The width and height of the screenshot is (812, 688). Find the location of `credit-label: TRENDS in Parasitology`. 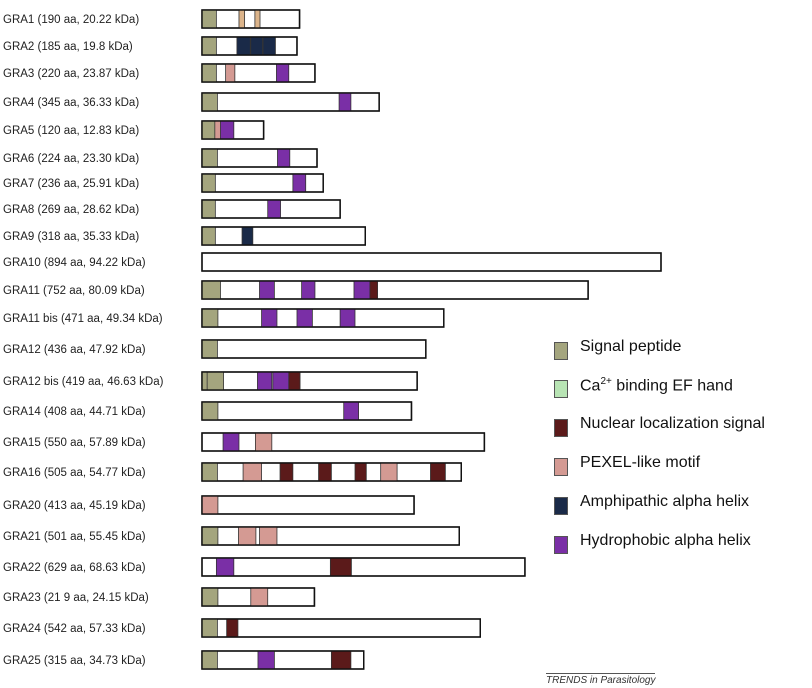

credit-label: TRENDS in Parasitology is located at coordinates (601, 679).